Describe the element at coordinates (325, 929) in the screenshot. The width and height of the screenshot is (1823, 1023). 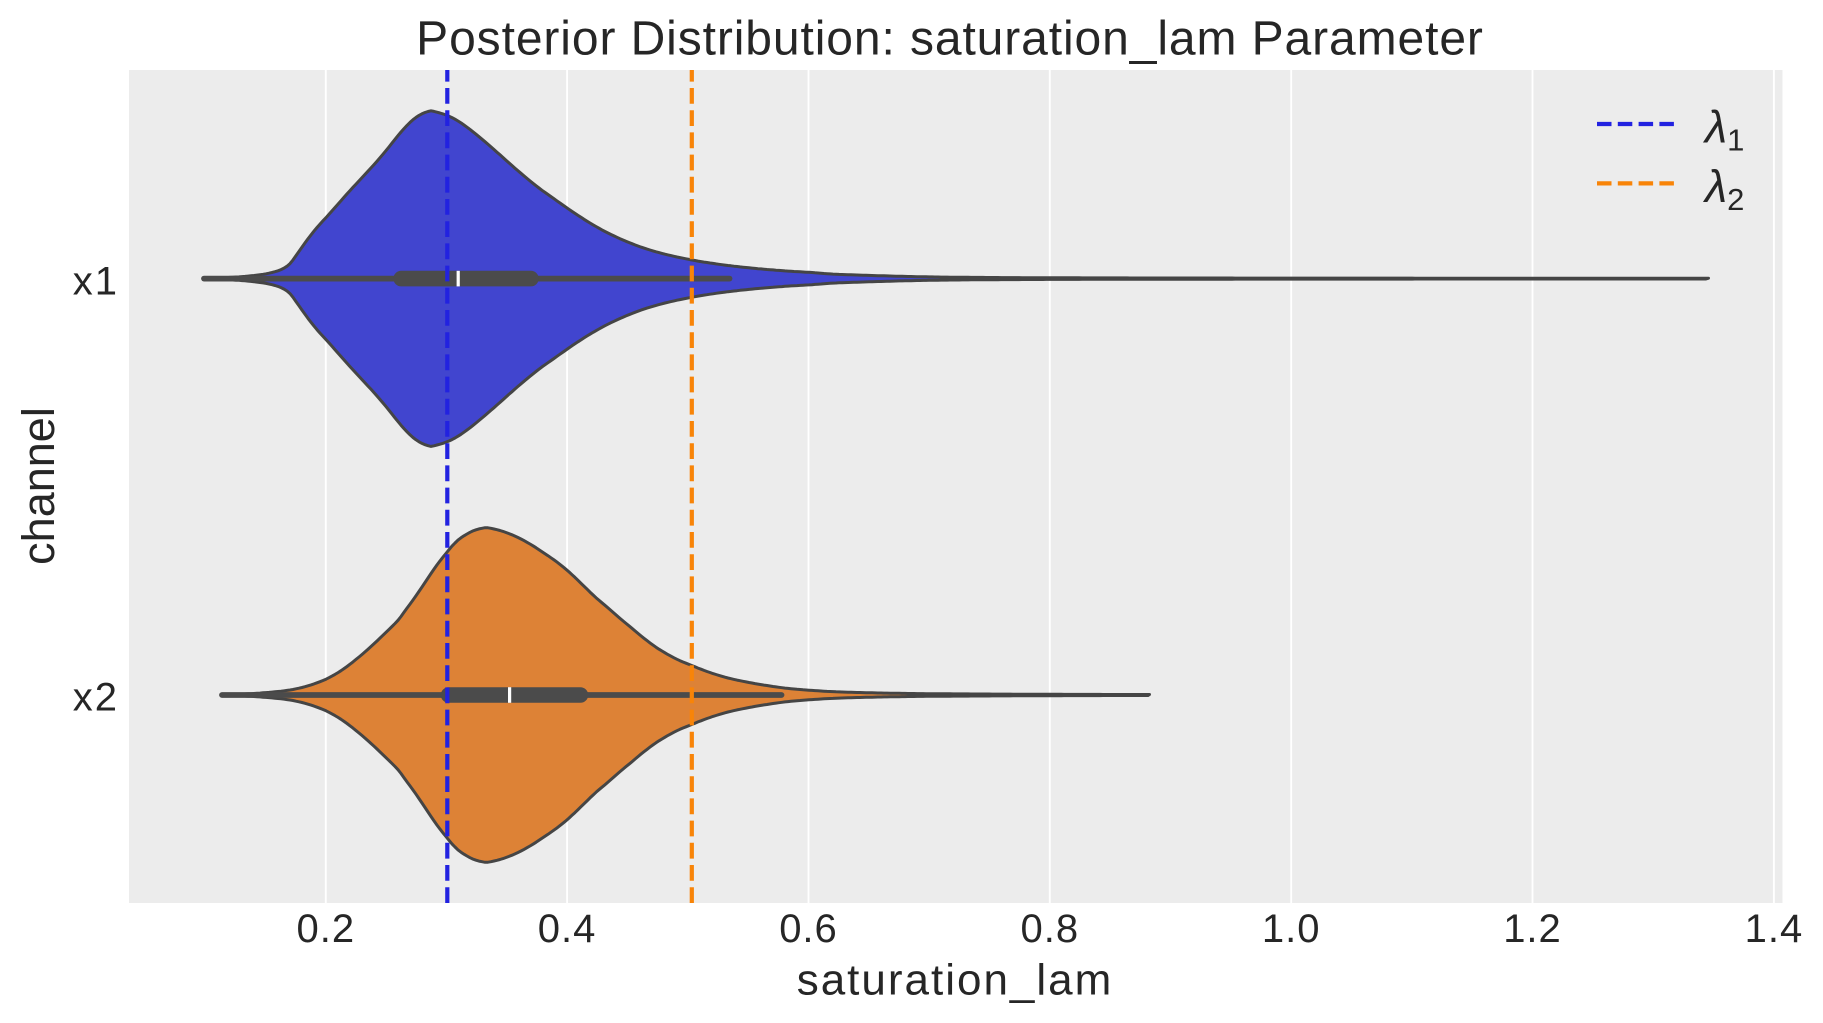
I see `svg-text: 0.2` at that location.